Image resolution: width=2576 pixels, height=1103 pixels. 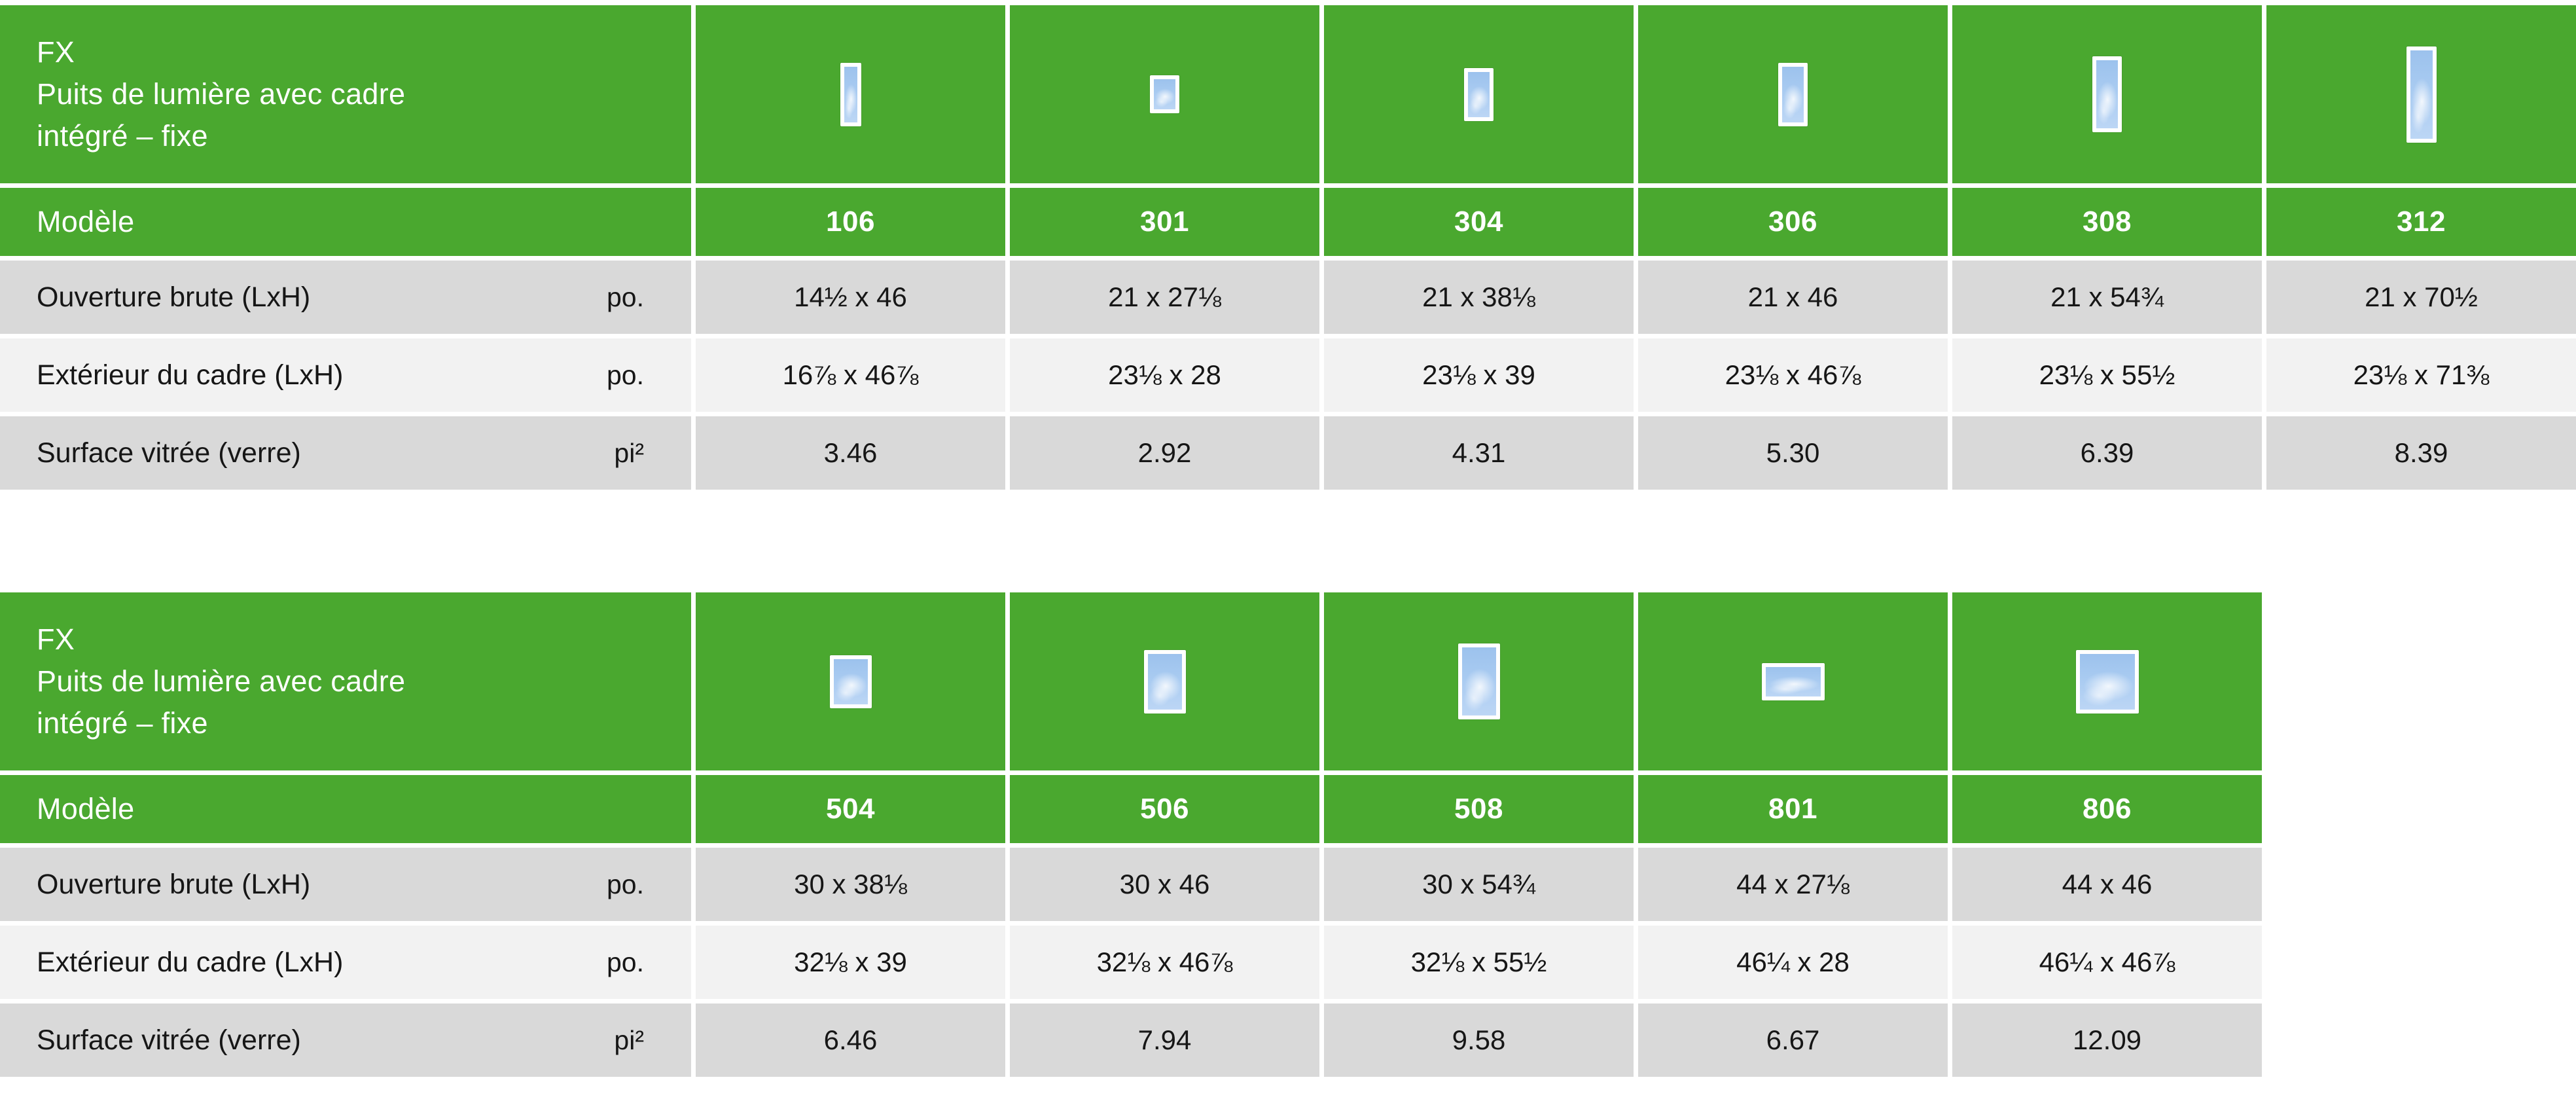 What do you see at coordinates (1479, 297) in the screenshot?
I see `dimension-cell: 21 x 38⅛` at bounding box center [1479, 297].